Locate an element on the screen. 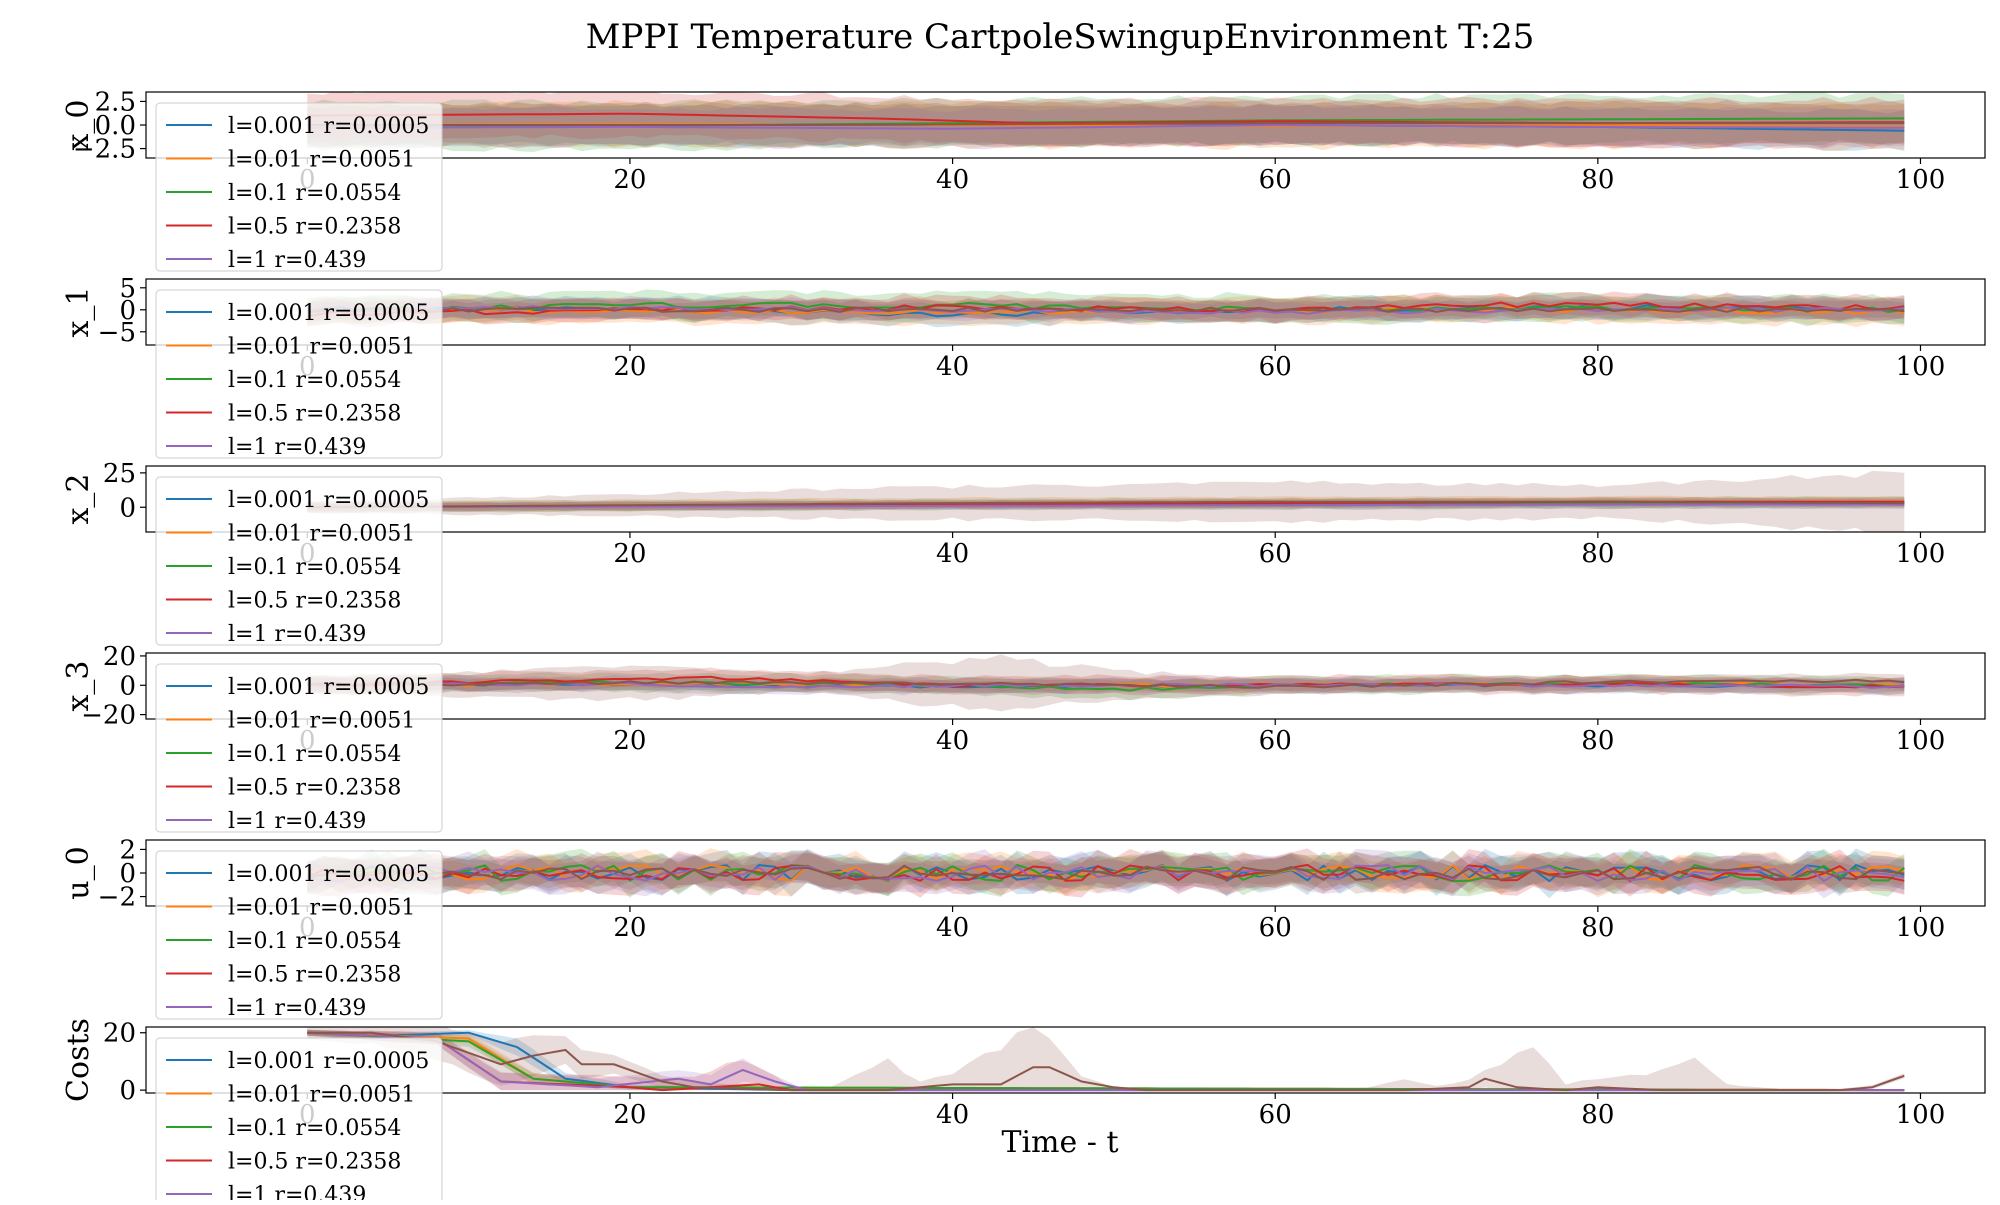  band-l=0.01 r=0.0051 is located at coordinates (1106, 1060).